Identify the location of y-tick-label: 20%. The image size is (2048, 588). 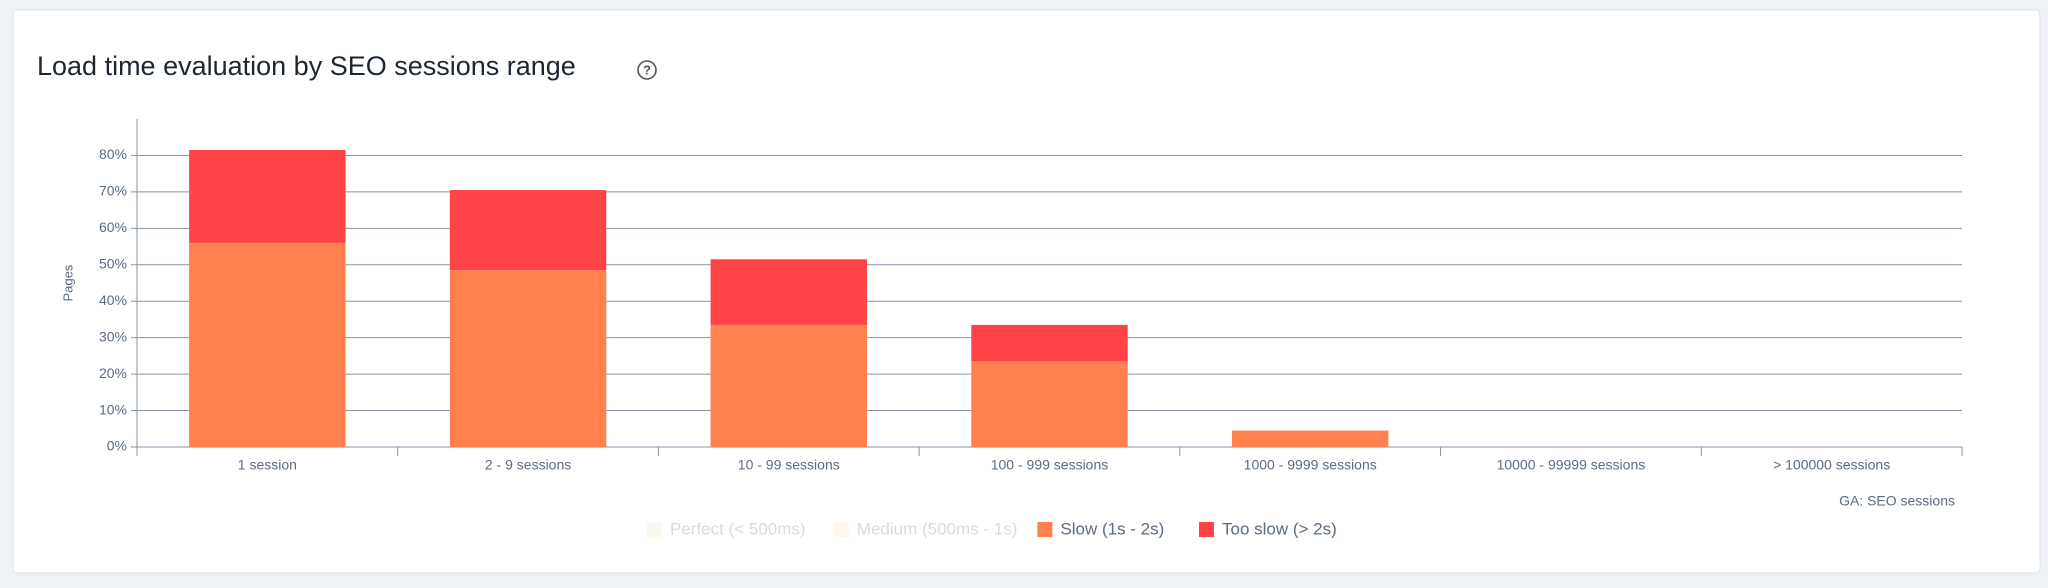
(113, 373).